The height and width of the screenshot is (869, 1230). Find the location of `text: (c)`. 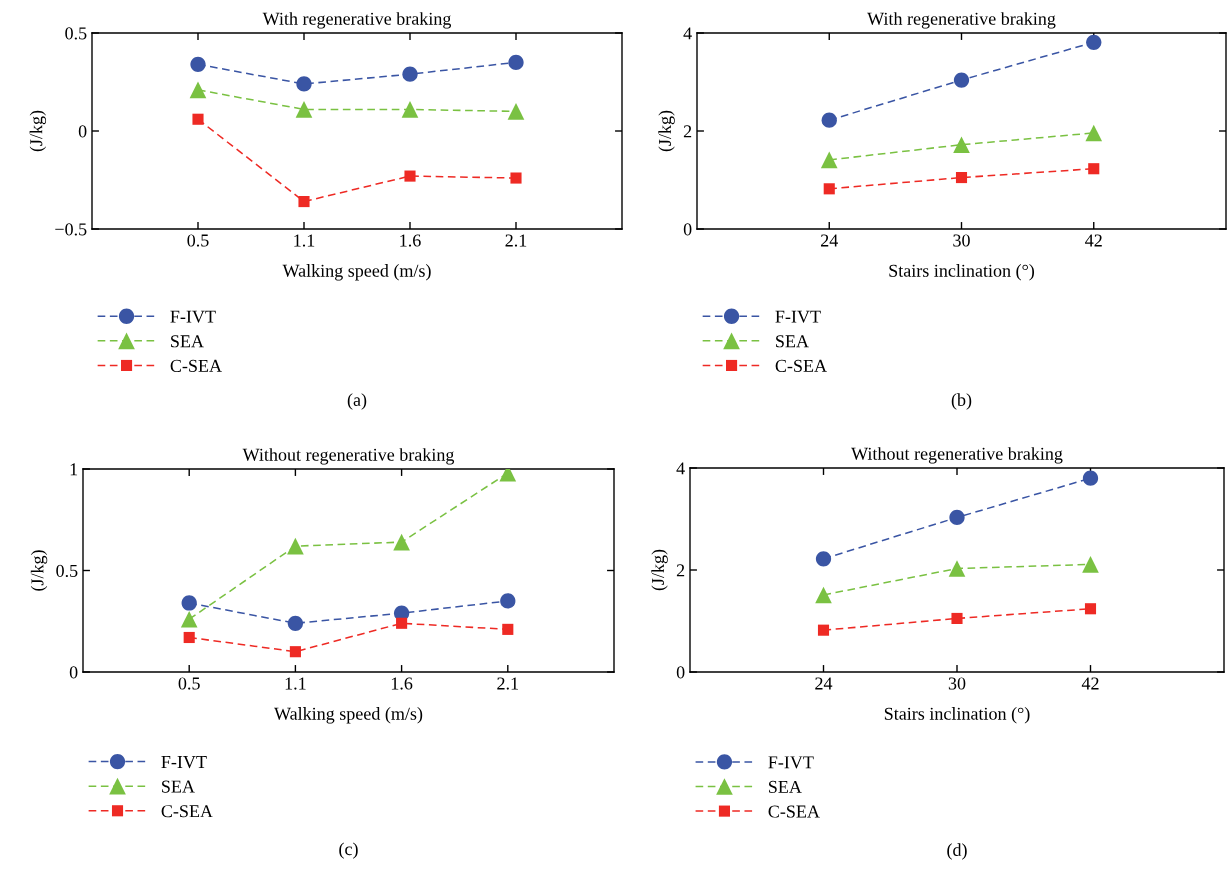

text: (c) is located at coordinates (348, 850).